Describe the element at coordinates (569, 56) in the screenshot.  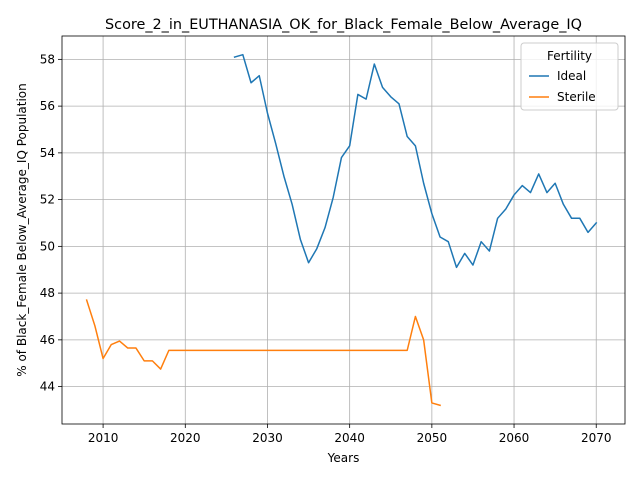
I see `legend-title: Fertility` at that location.